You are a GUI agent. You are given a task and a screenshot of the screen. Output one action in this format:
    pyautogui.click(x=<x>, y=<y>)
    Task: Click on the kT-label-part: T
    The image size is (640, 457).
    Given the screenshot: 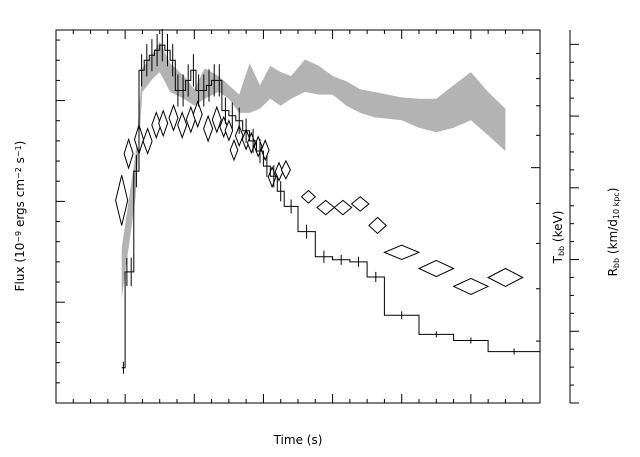 What is the action you would take?
    pyautogui.click(x=558, y=259)
    